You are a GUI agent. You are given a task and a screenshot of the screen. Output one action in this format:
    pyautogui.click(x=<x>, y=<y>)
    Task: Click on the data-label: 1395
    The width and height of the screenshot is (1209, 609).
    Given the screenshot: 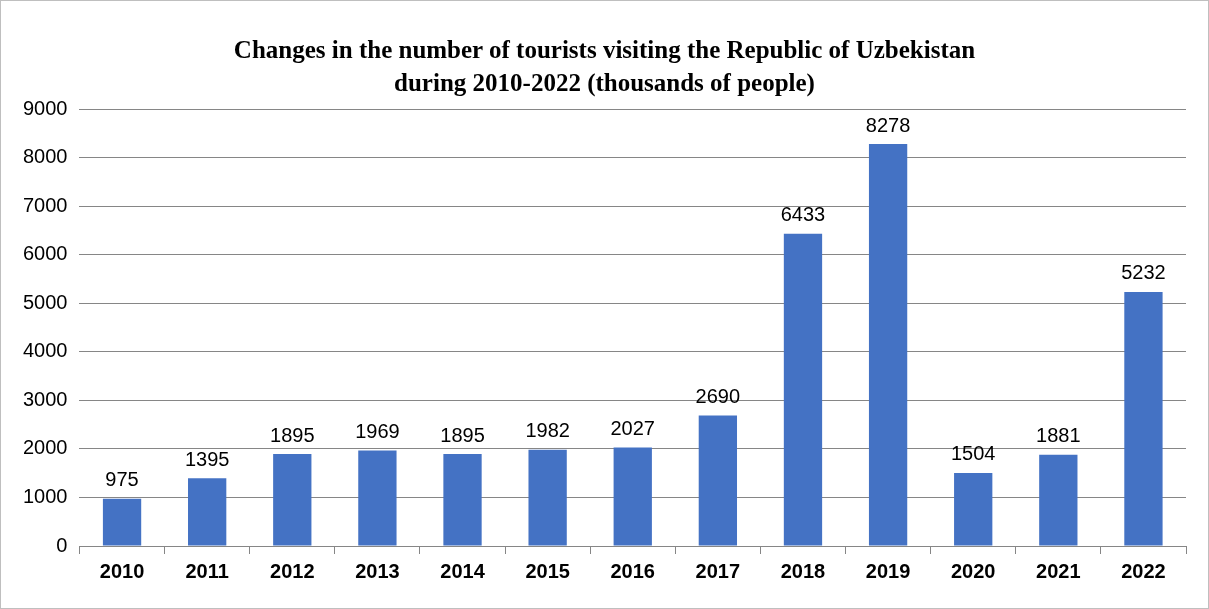 What is the action you would take?
    pyautogui.click(x=207, y=458)
    